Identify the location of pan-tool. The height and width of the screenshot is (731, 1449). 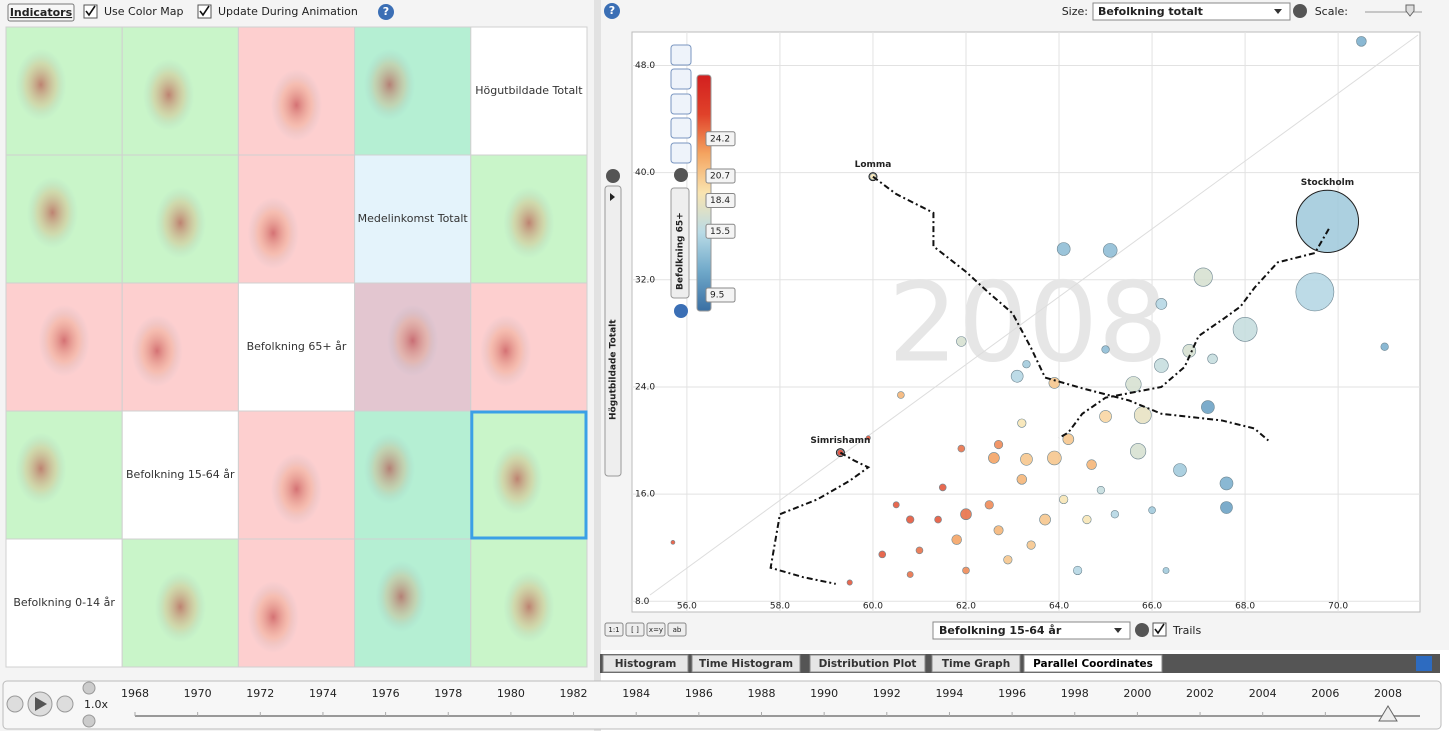
(681, 55).